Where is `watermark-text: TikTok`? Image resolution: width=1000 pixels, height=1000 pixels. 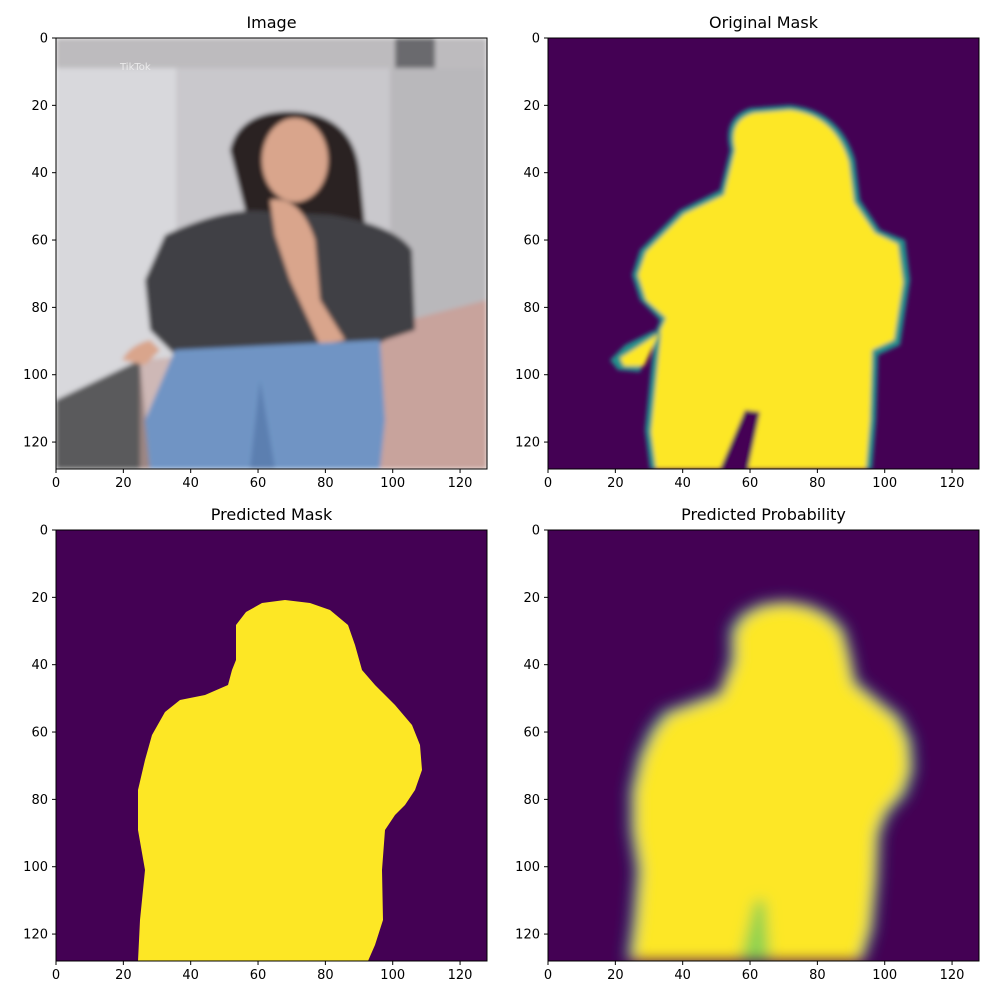 watermark-text: TikTok is located at coordinates (135, 67).